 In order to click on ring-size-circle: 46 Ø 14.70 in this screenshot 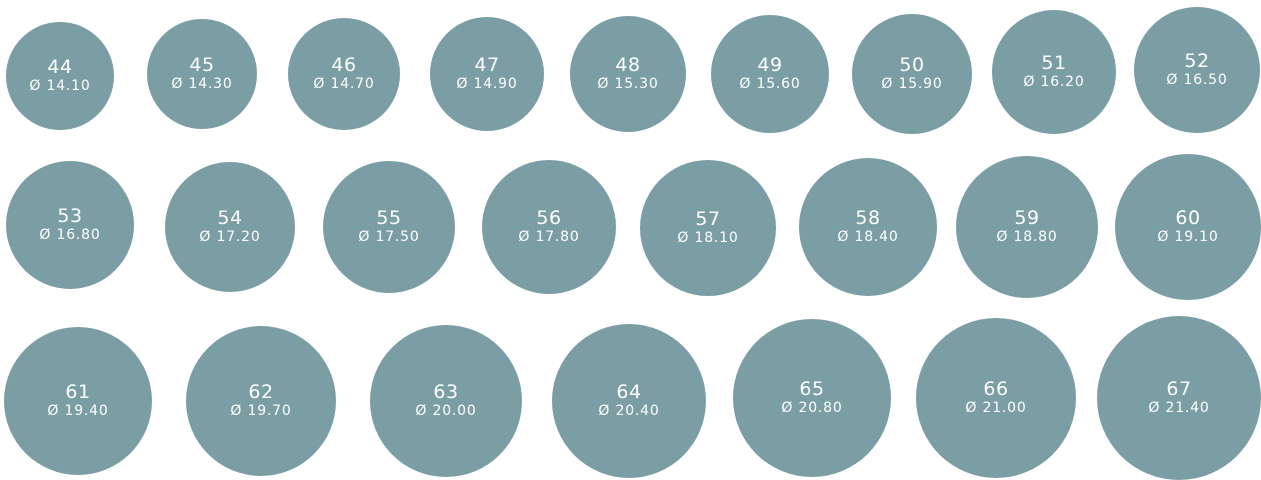, I will do `click(344, 74)`.